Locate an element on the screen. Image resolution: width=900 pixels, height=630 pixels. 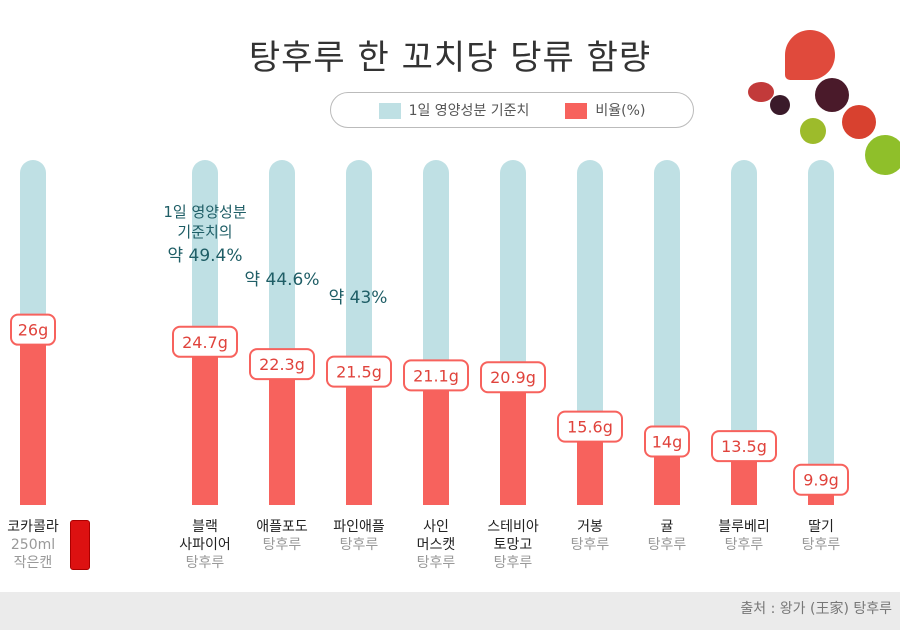
chart-title: 탕후루 한 꼬치당 당류 함량 is located at coordinates (450, 58).